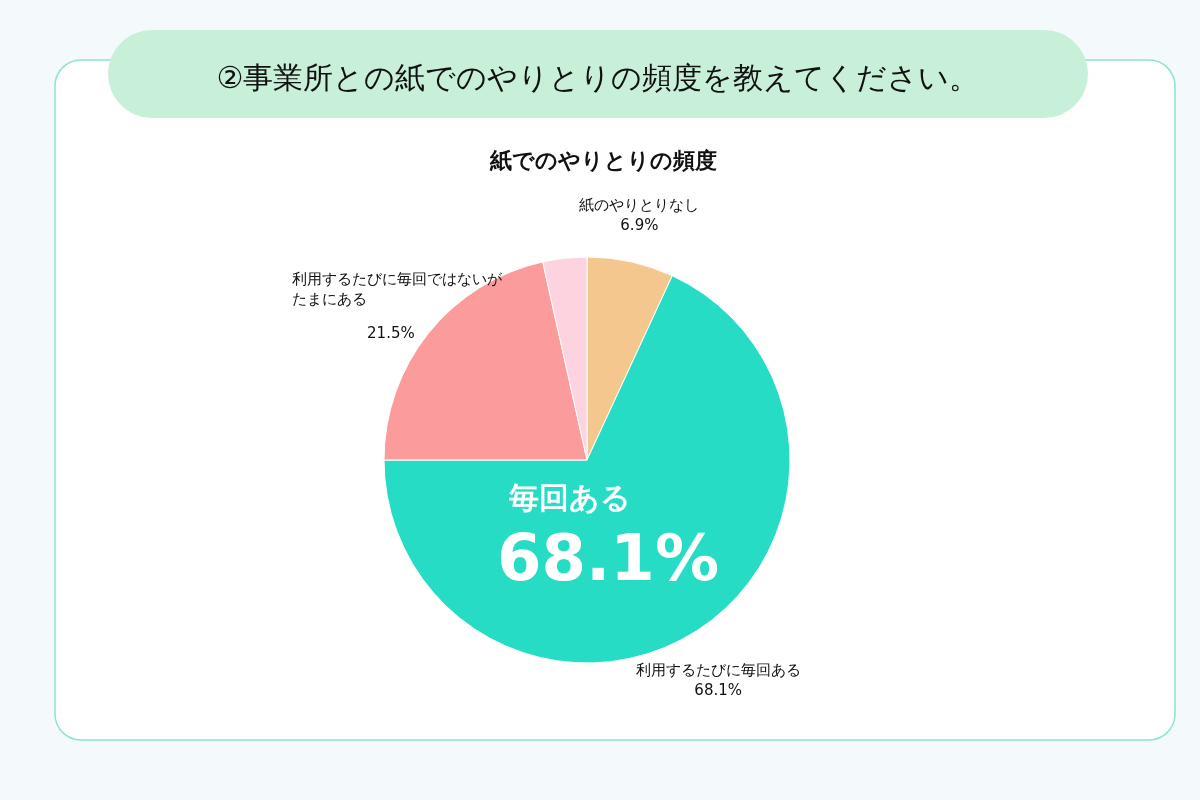 The width and height of the screenshot is (1200, 800). Describe the element at coordinates (391, 332) in the screenshot. I see `data-label: 21.5%` at that location.